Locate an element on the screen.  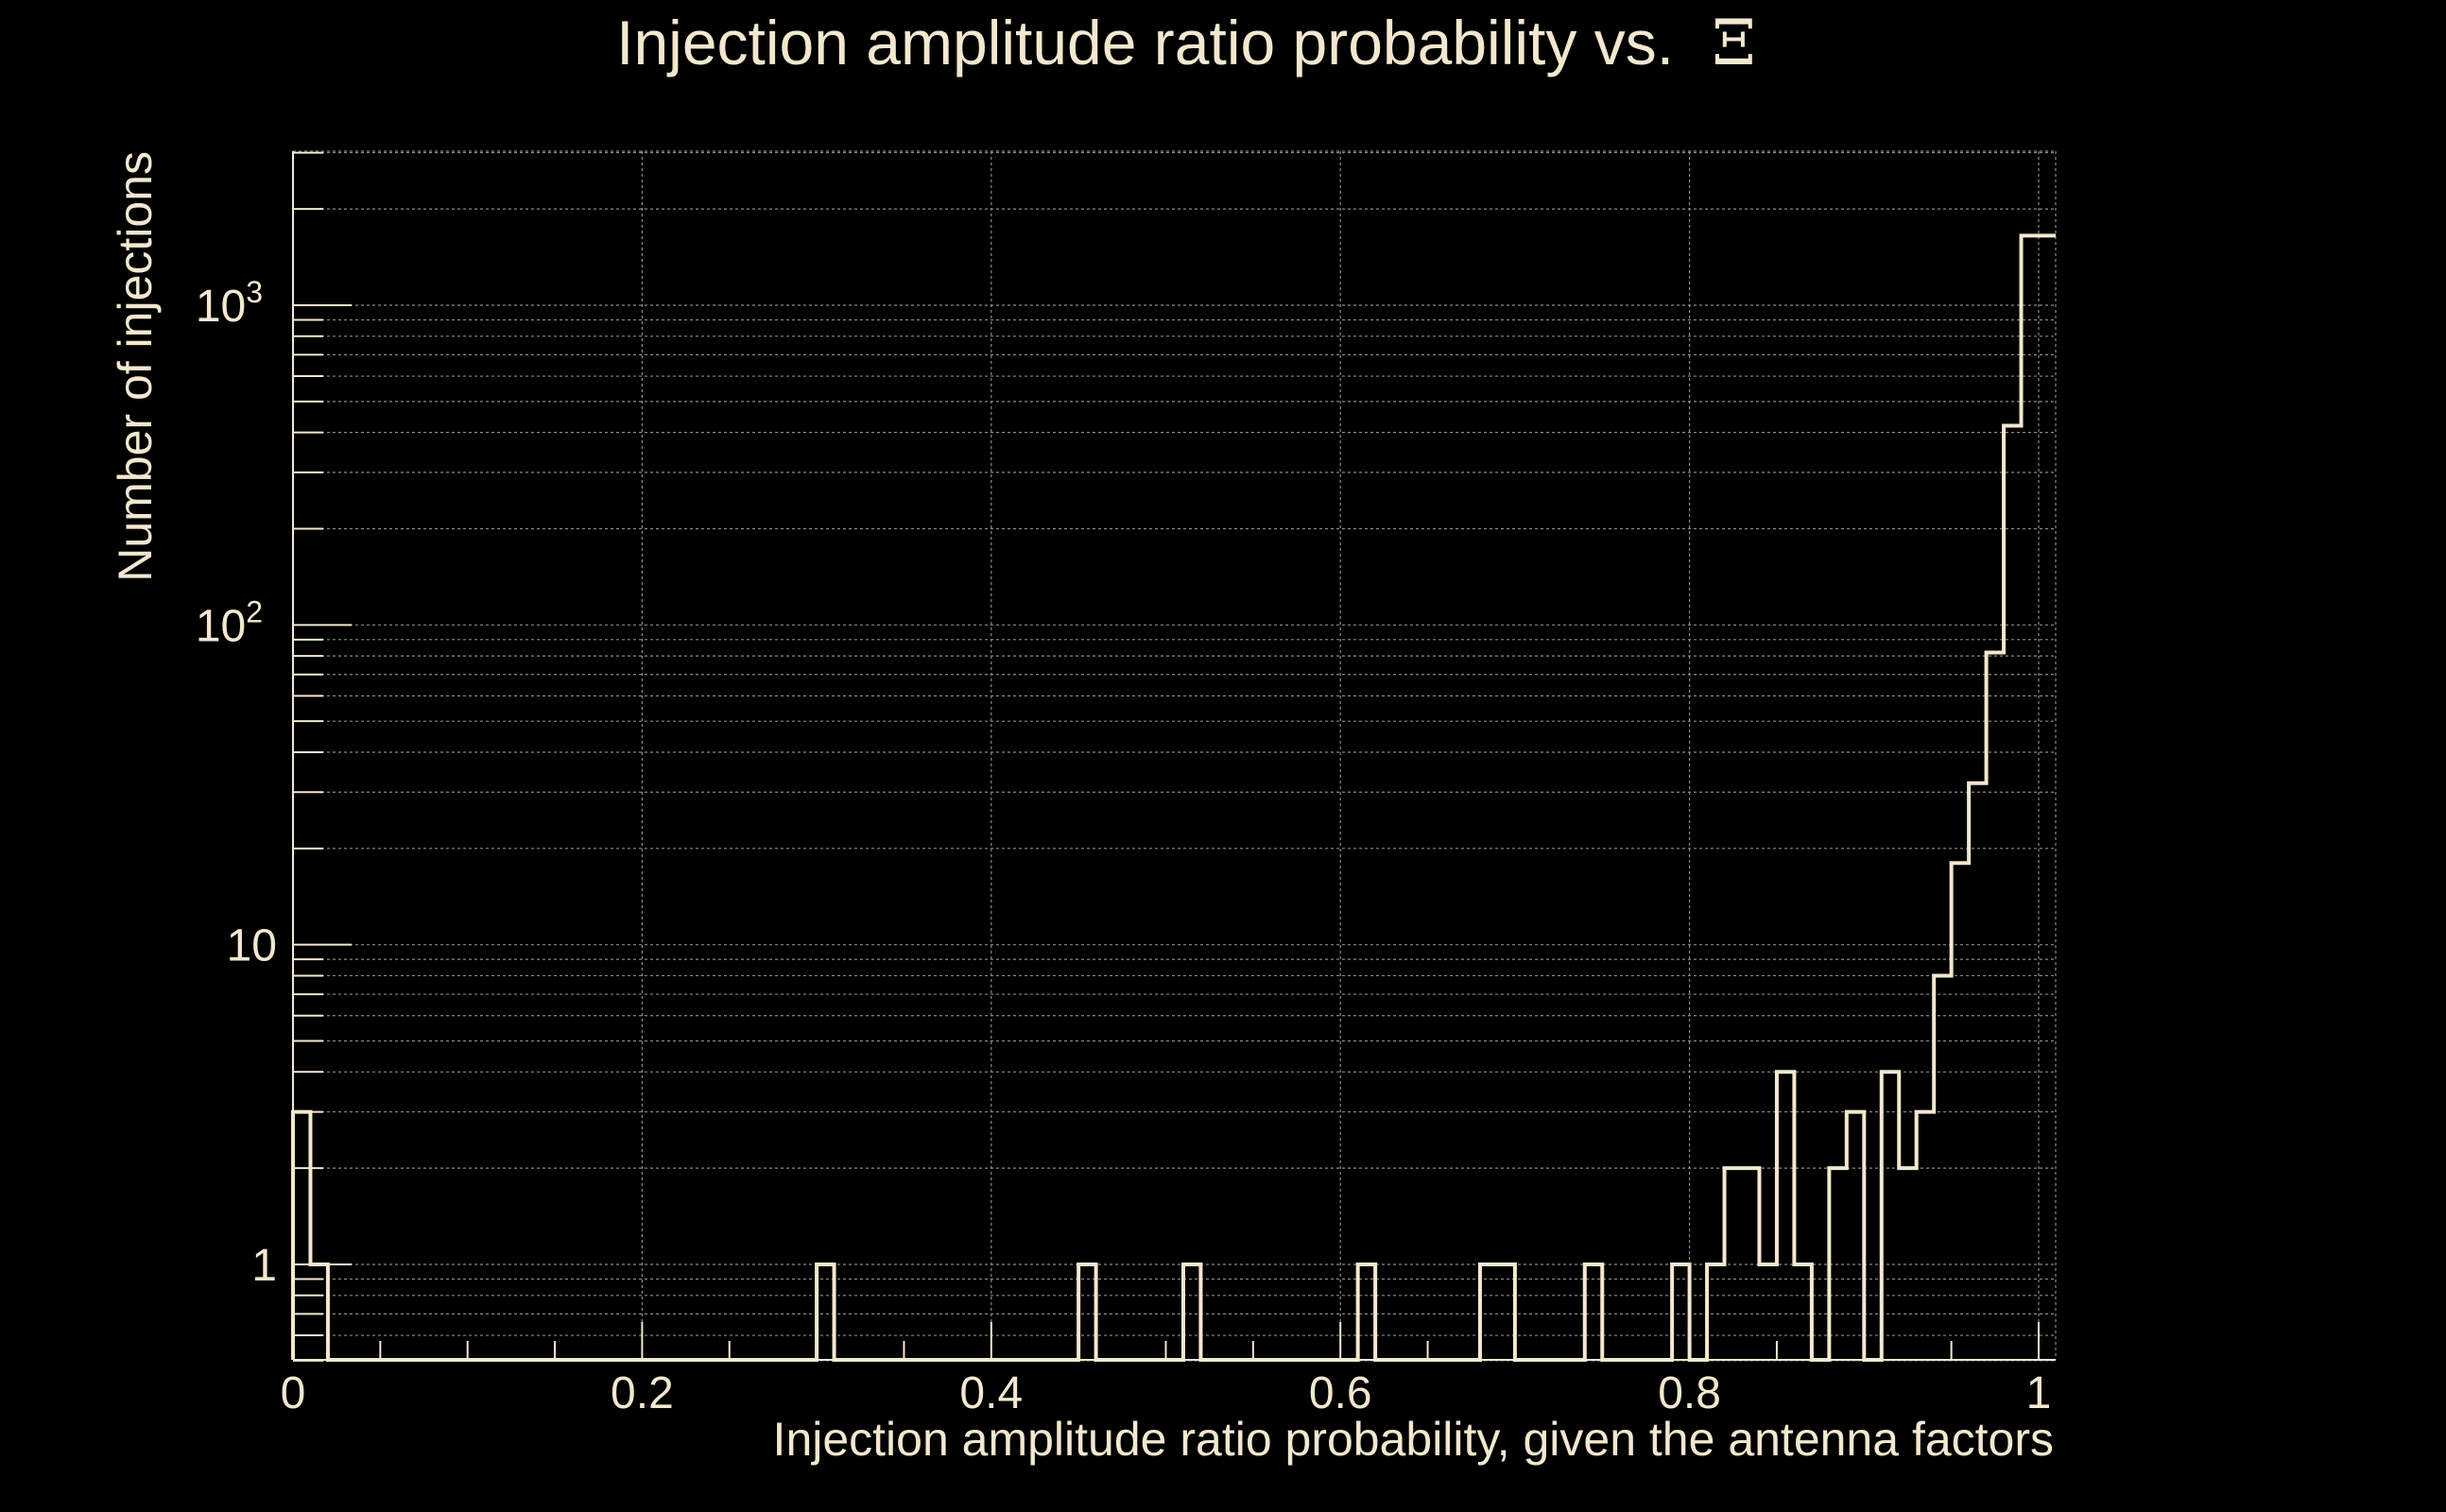
chart-title-symbol: Ξ is located at coordinates (1733, 43).